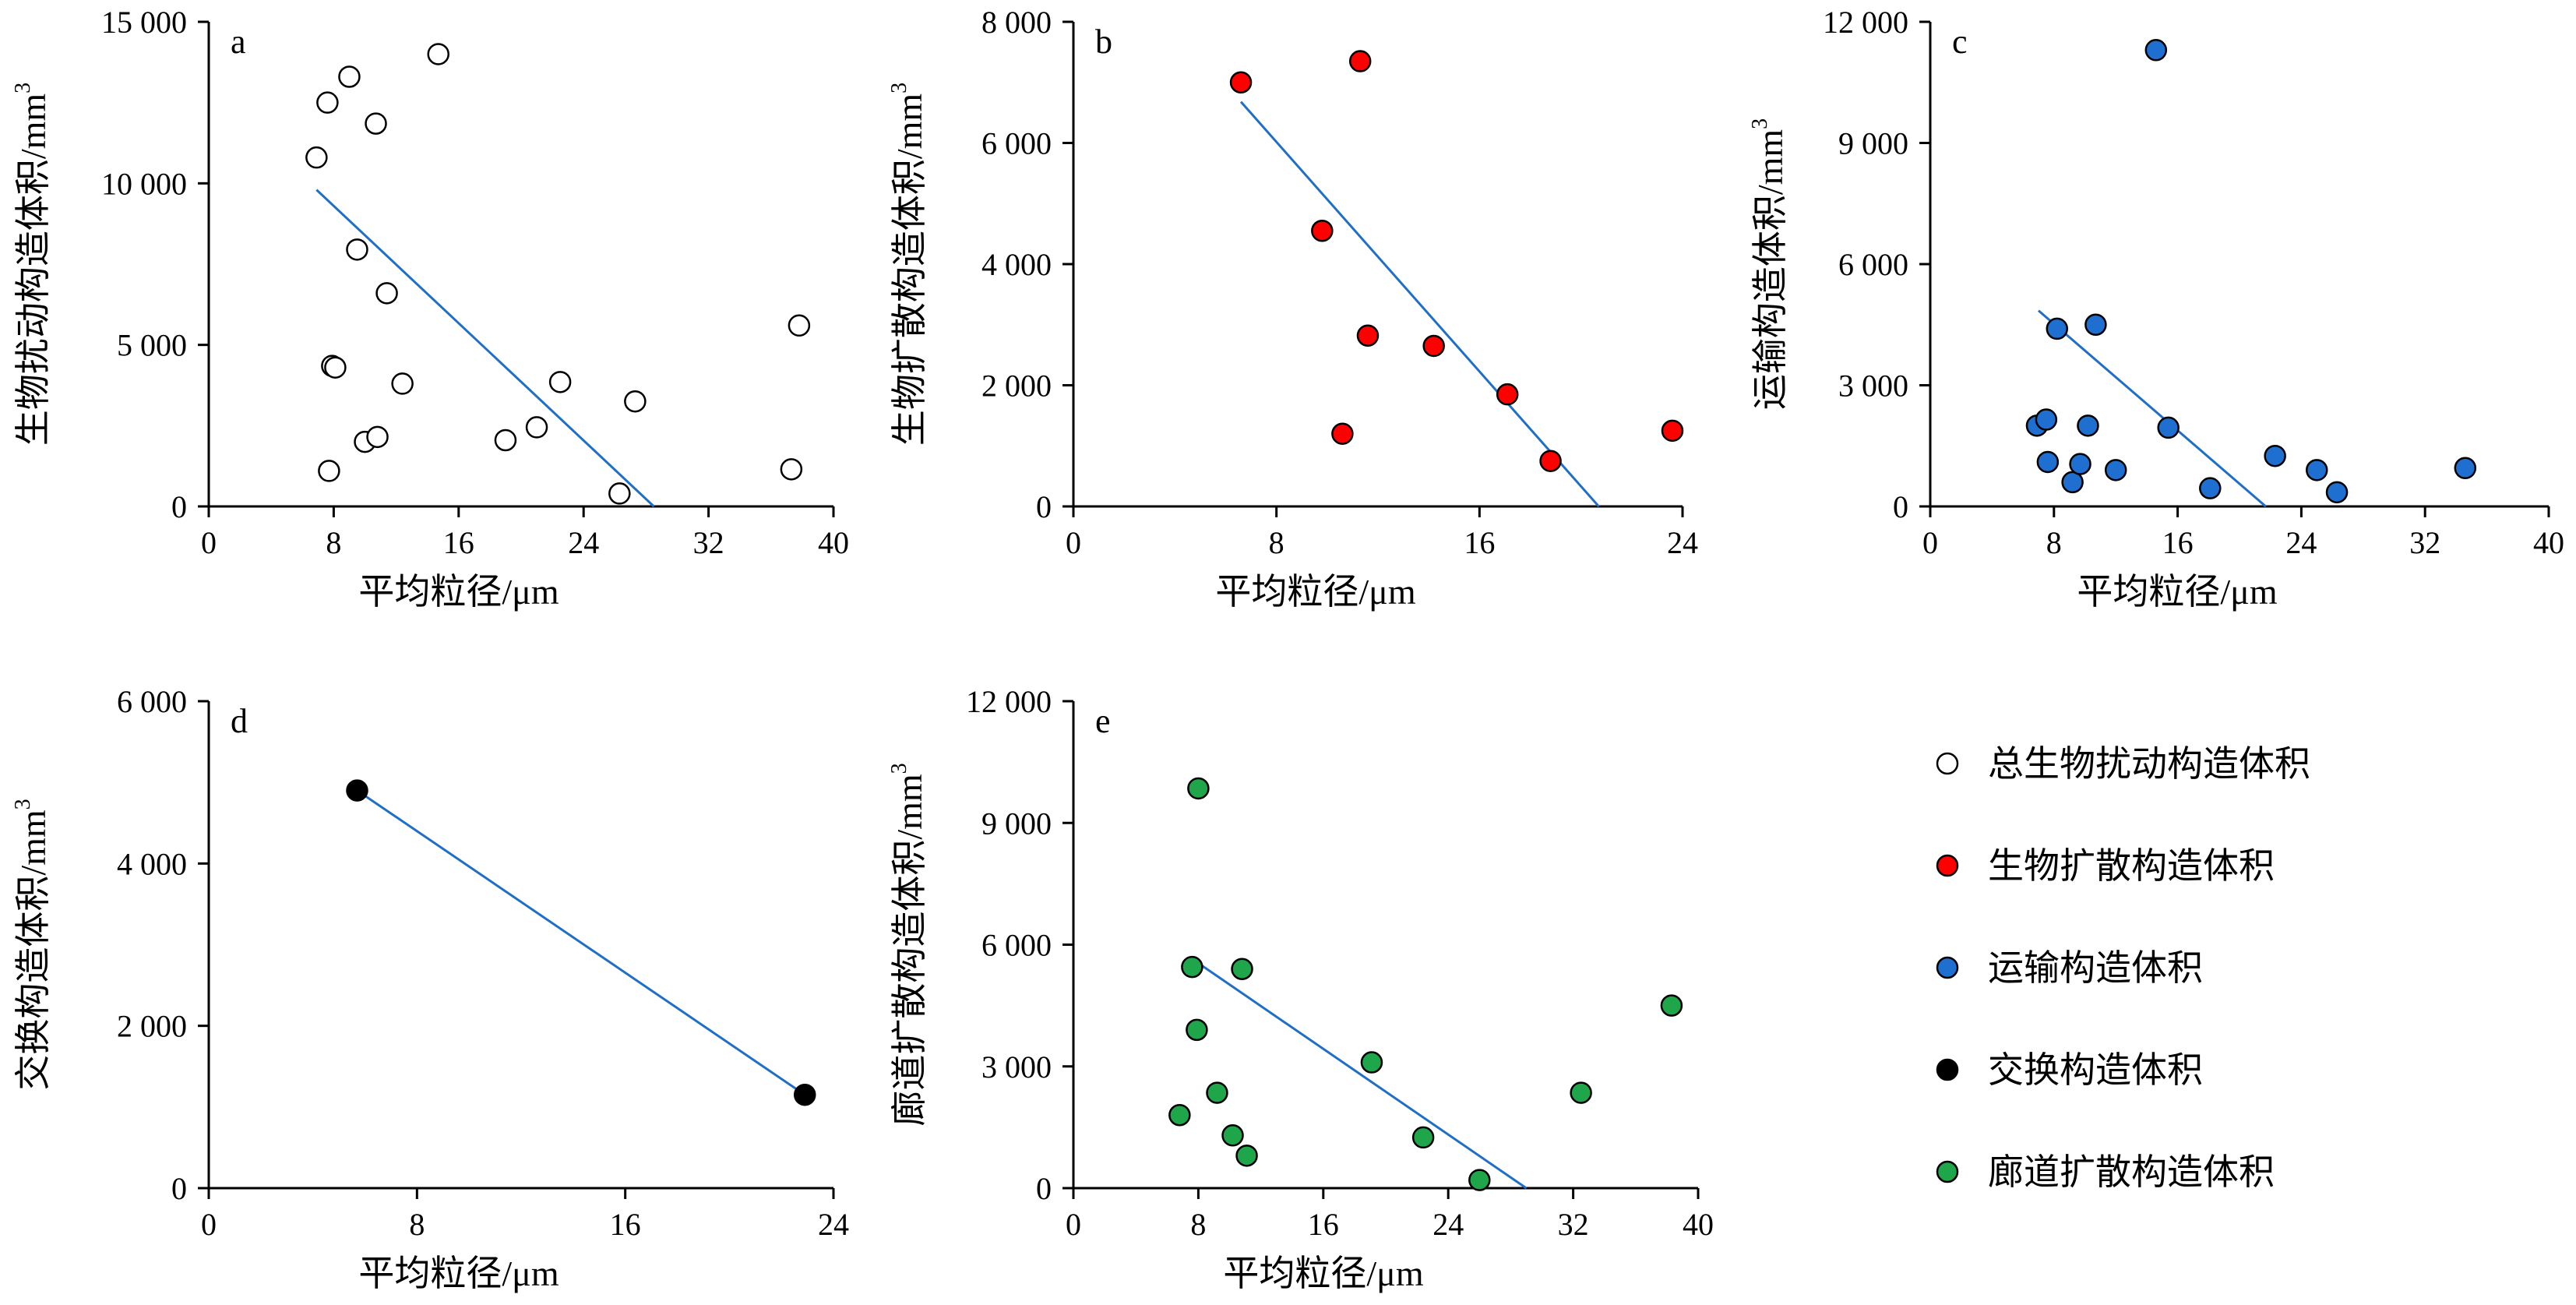  What do you see at coordinates (1770, 270) in the screenshot?
I see `y-axis-title-text: 运输构造体积/mm` at bounding box center [1770, 270].